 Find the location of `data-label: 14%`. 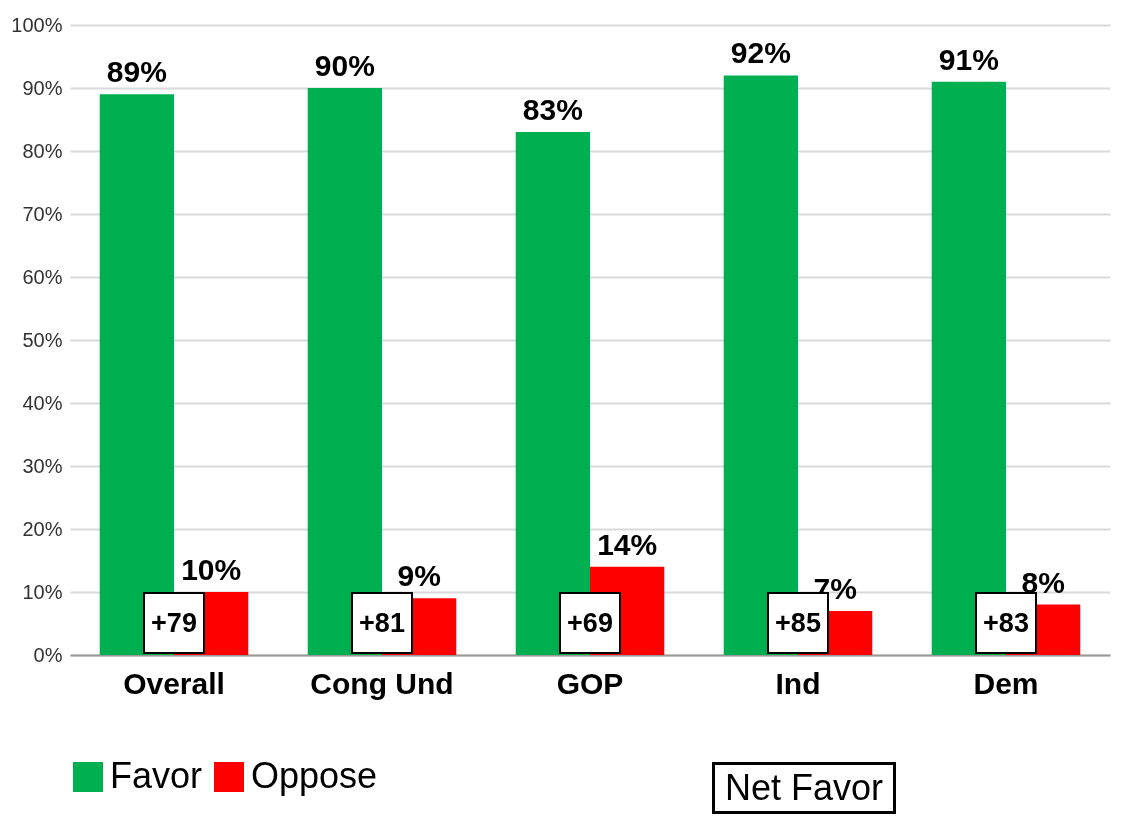

data-label: 14% is located at coordinates (627, 544).